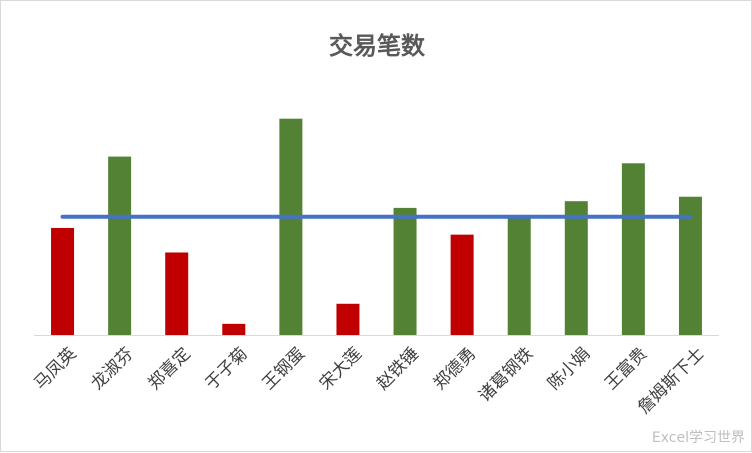  I want to click on category-label-5: 宋大莲, so click(341, 369).